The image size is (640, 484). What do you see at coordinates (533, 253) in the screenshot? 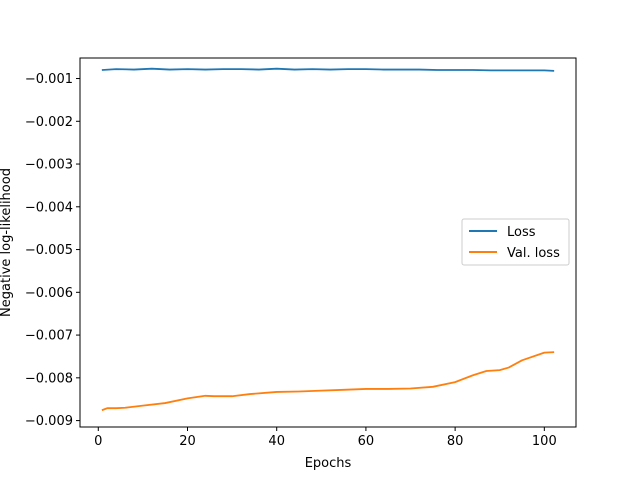
I see `legend-label-val-loss: Val. loss` at bounding box center [533, 253].